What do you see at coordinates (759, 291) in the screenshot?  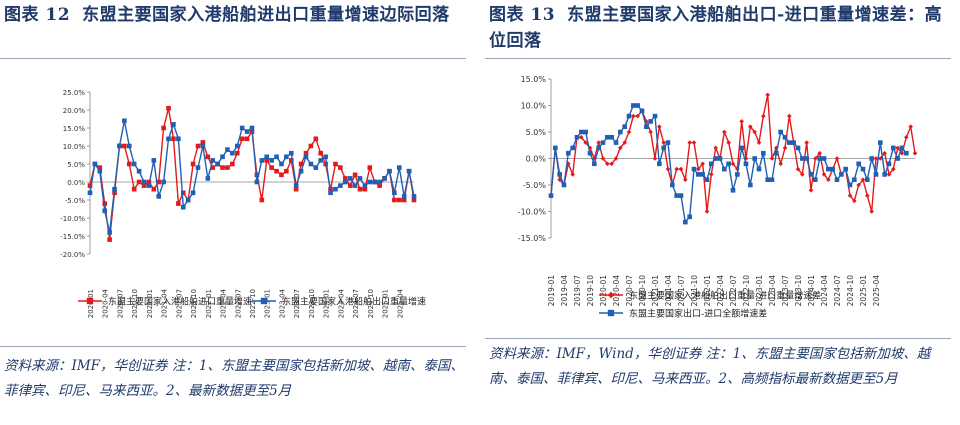 I see `x-tick-label: 2023-01` at bounding box center [759, 291].